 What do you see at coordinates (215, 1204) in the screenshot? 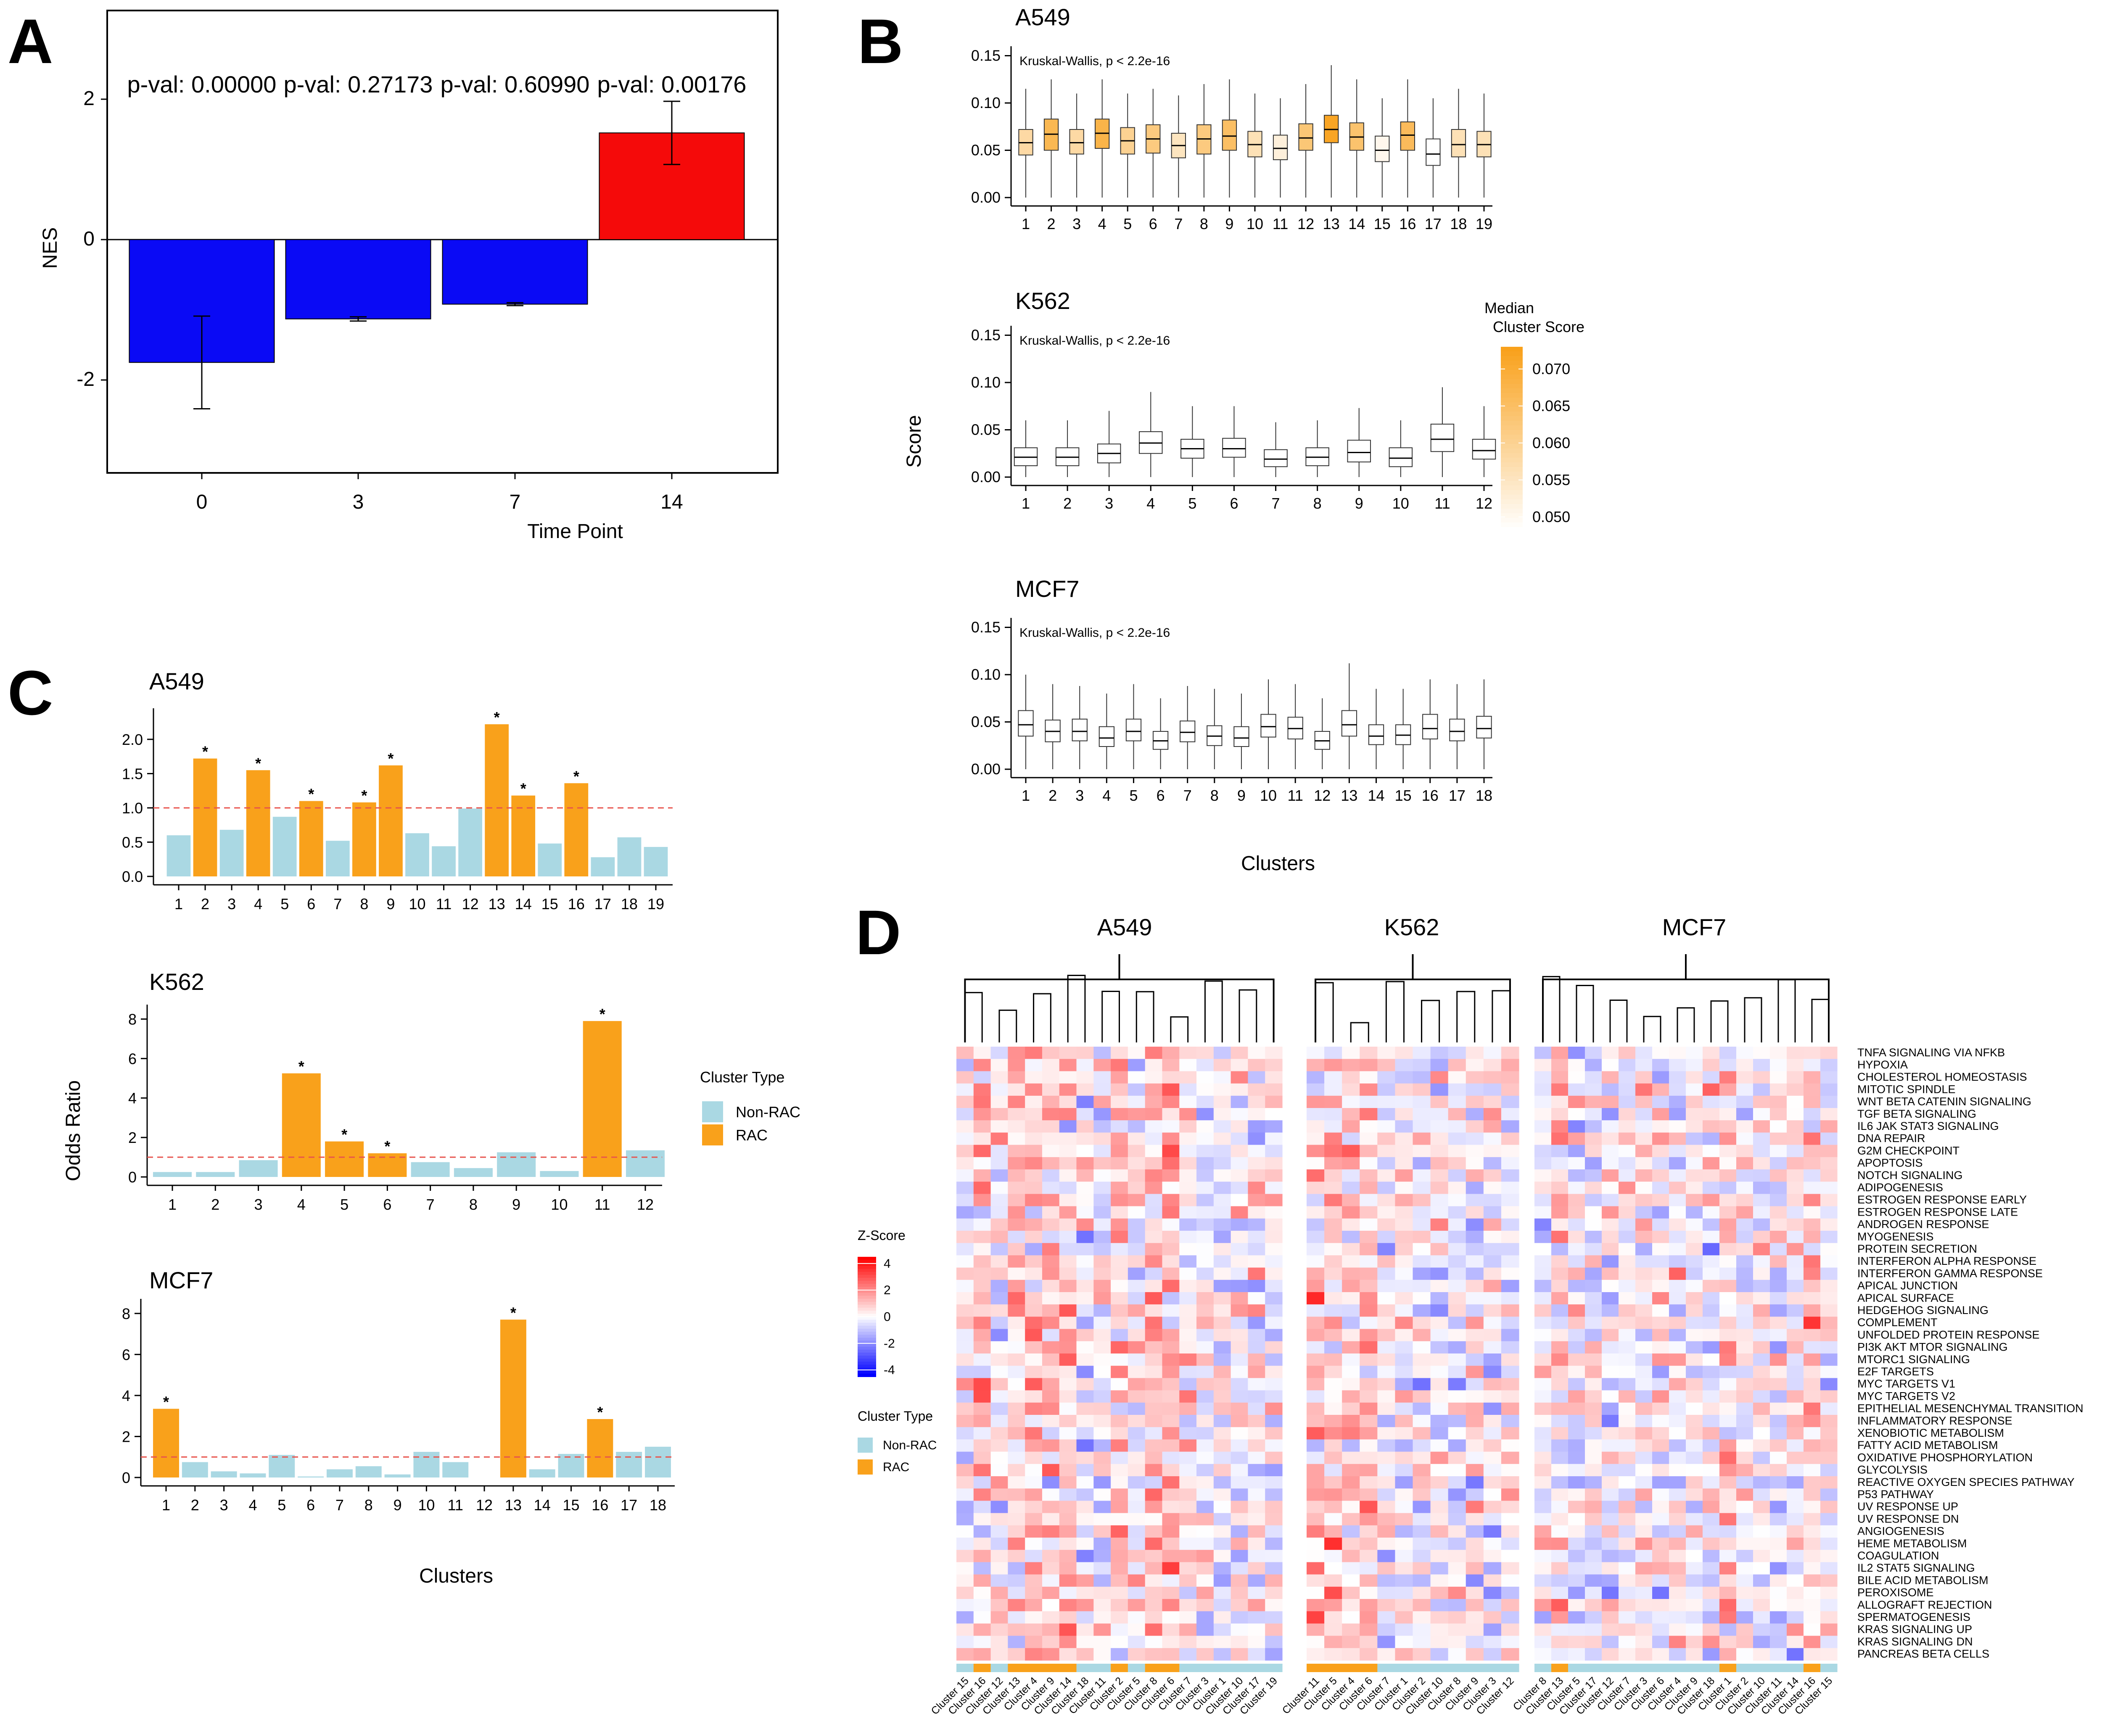
I see `panel-c-xtick-label-k562-1: 2` at bounding box center [215, 1204].